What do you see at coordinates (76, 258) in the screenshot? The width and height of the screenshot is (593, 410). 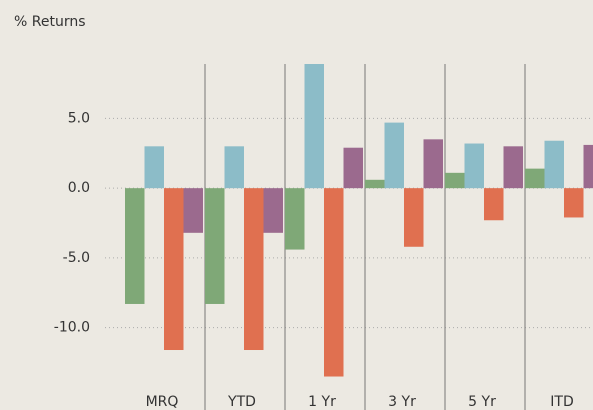 I see `y-tick-label: -5.0` at bounding box center [76, 258].